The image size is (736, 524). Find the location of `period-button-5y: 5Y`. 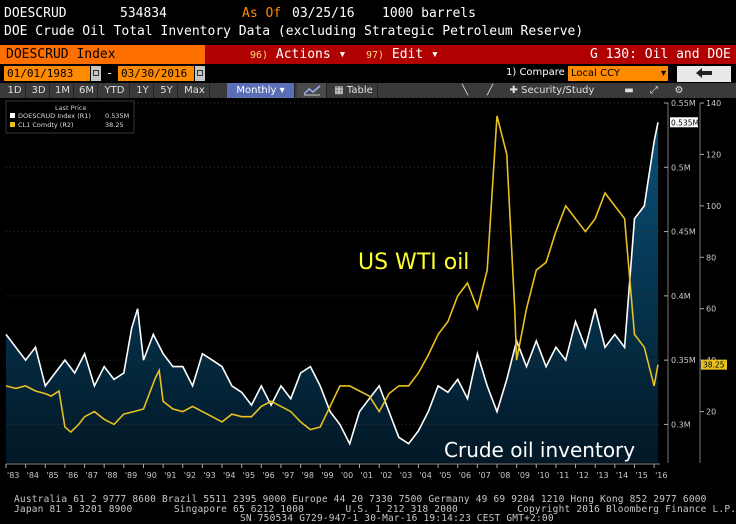

period-button-5y: 5Y is located at coordinates (167, 90).